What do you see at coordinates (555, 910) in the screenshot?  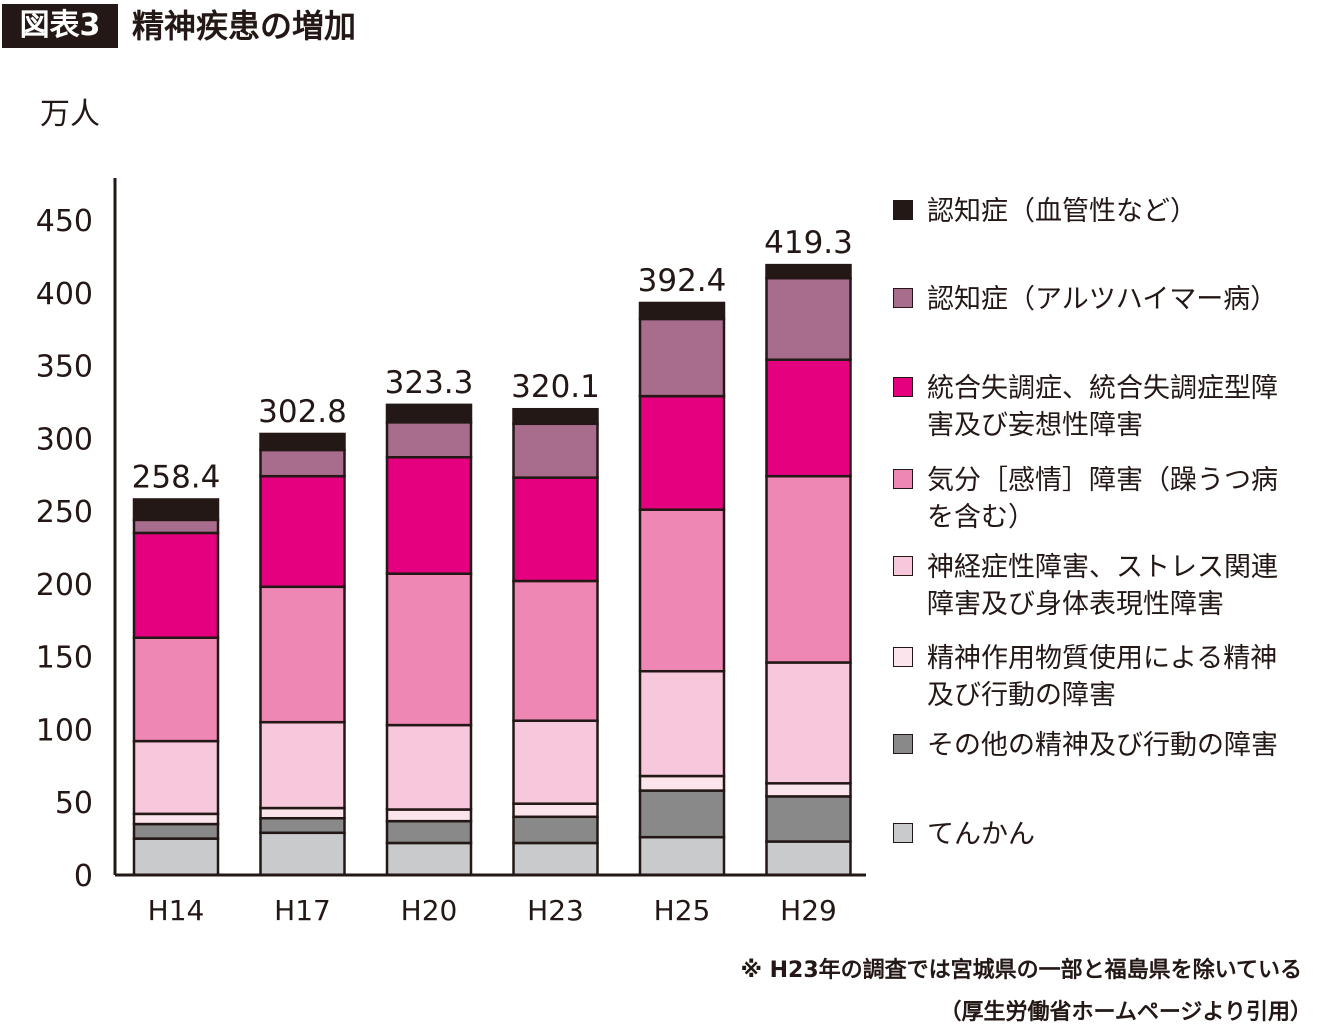 I see `x-tick-label: H23` at bounding box center [555, 910].